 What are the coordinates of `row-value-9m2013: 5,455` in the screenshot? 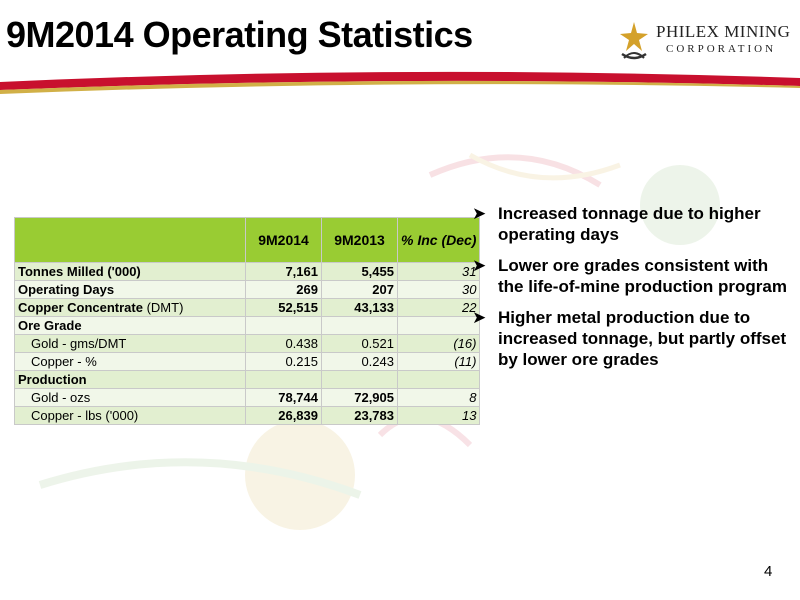 It's located at (359, 271).